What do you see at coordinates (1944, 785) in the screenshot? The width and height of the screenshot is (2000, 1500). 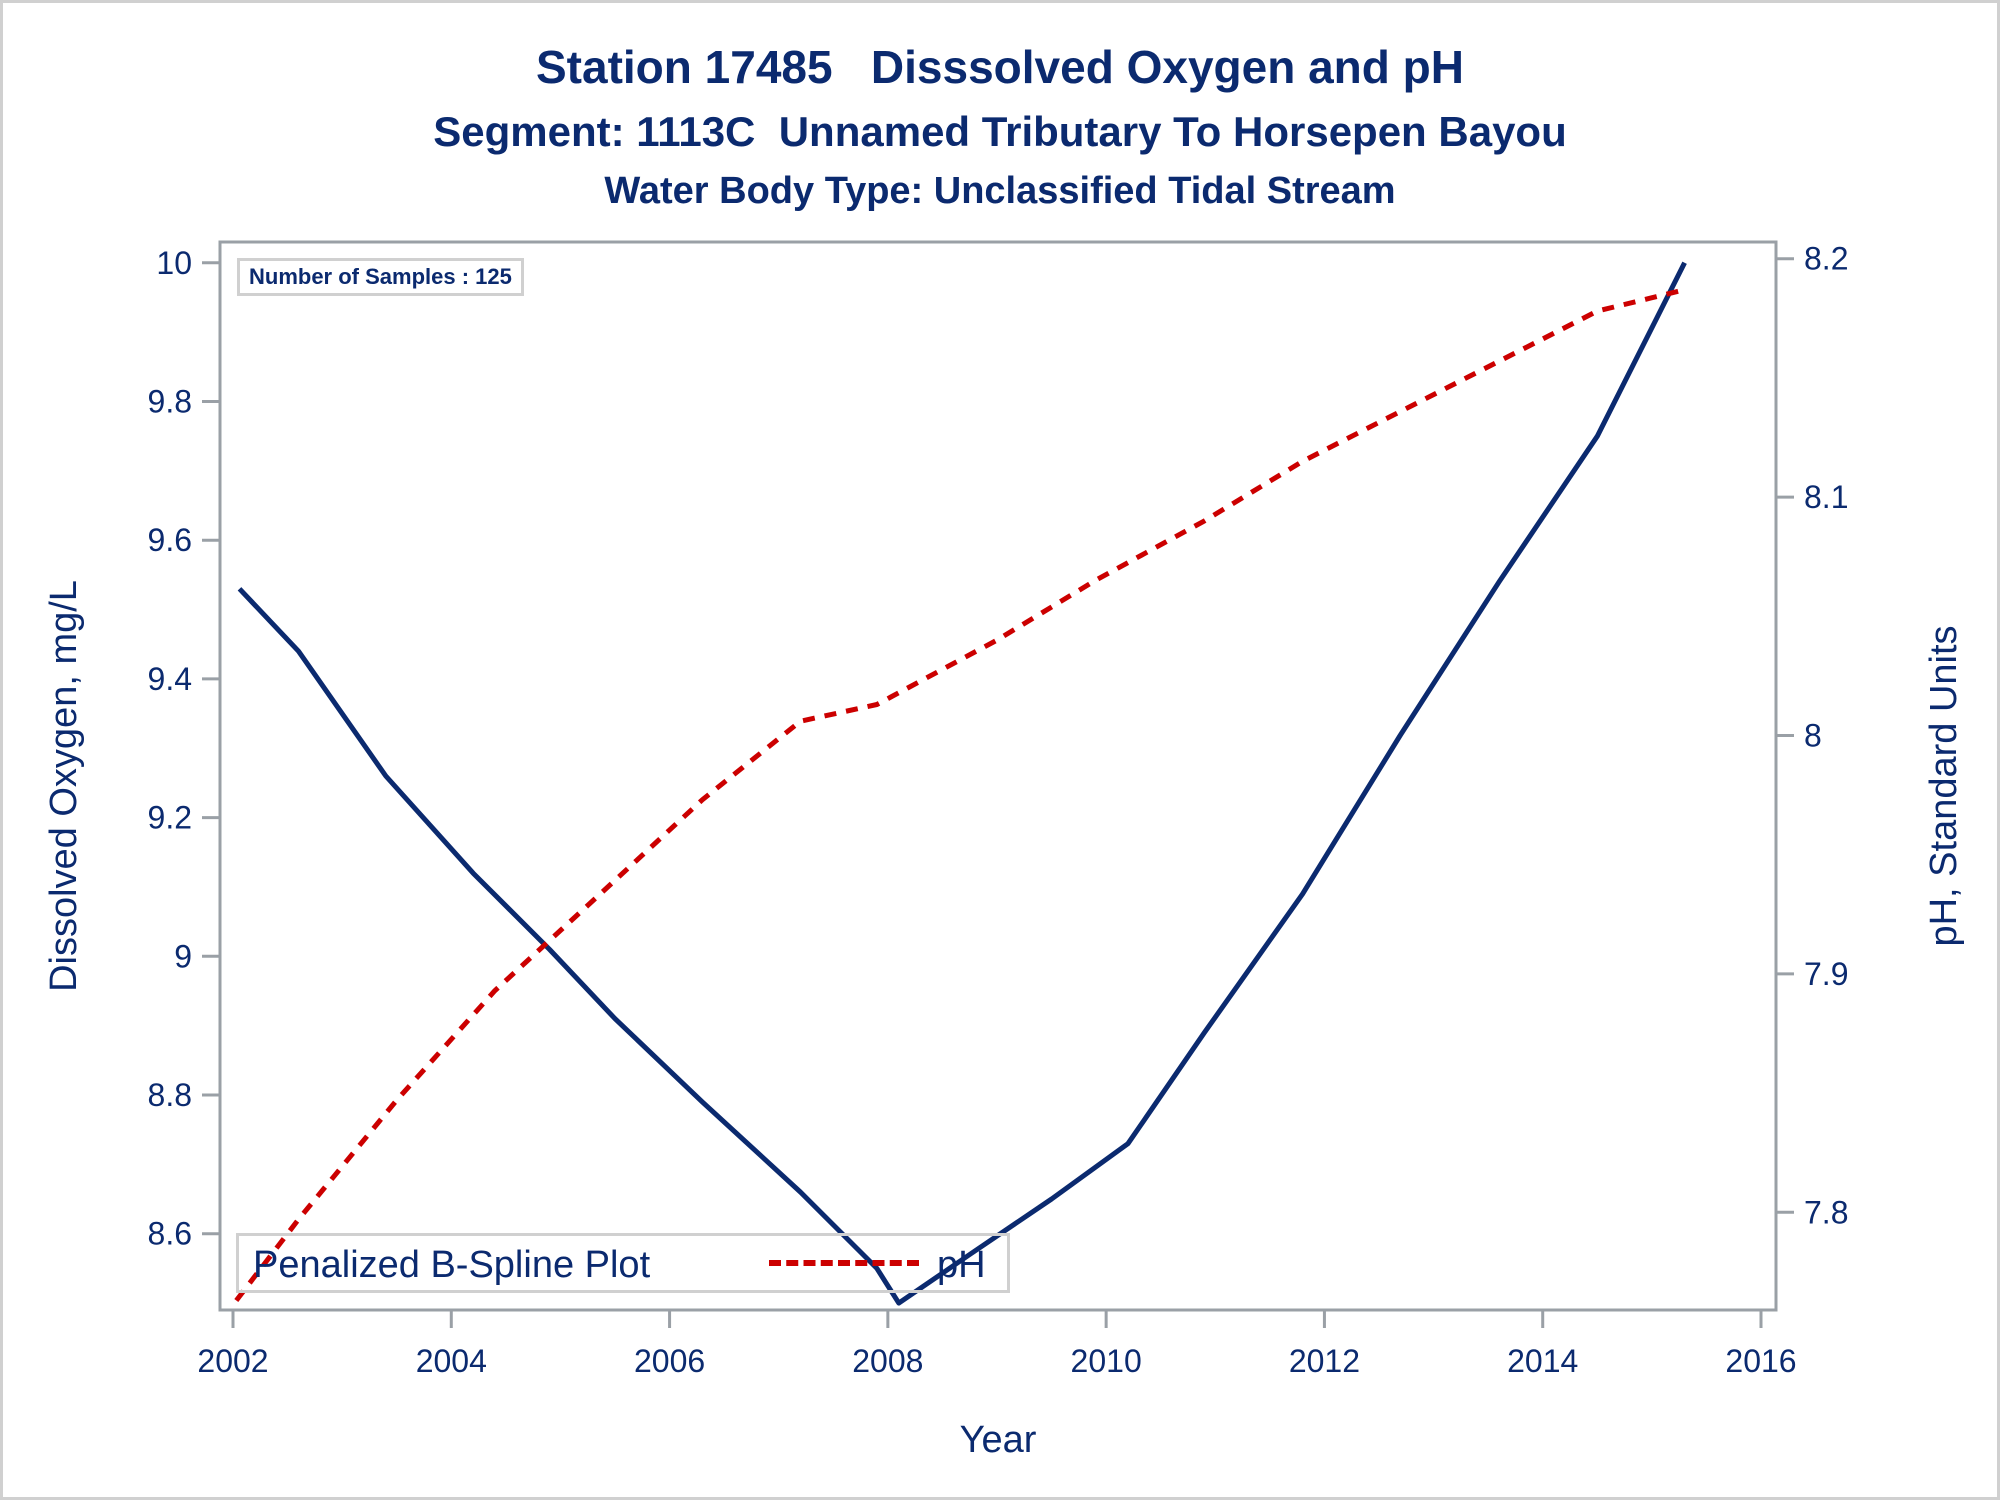 I see `y2-axis-title: pH, Standard Units` at bounding box center [1944, 785].